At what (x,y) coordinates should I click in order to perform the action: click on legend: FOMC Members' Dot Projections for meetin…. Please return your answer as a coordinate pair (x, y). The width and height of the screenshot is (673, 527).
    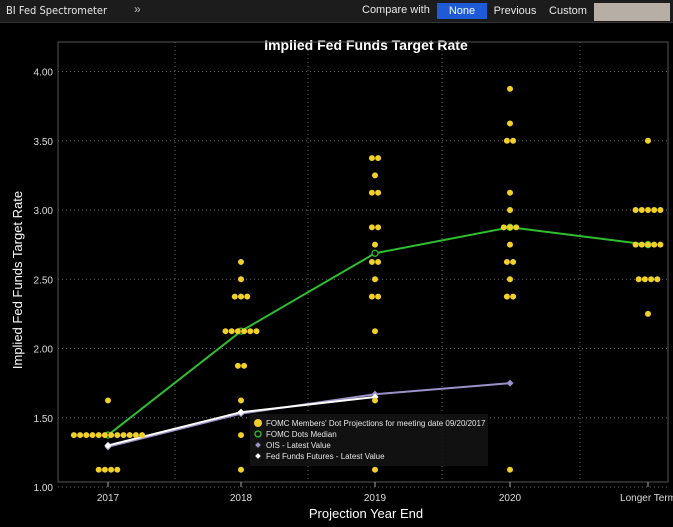
    Looking at the image, I should click on (369, 440).